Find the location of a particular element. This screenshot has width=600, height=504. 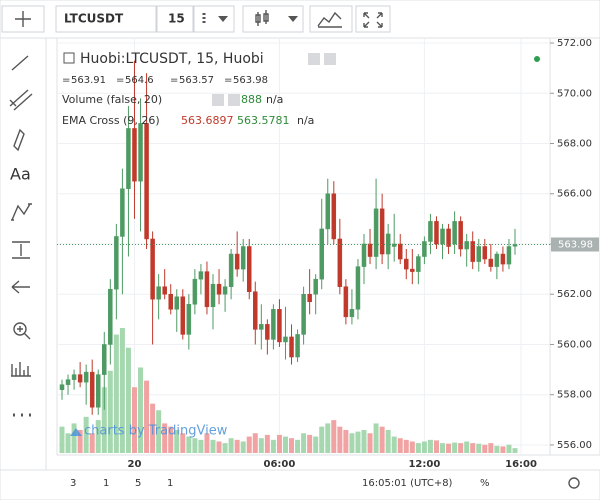

y-tick-label: 566.00 is located at coordinates (574, 194).